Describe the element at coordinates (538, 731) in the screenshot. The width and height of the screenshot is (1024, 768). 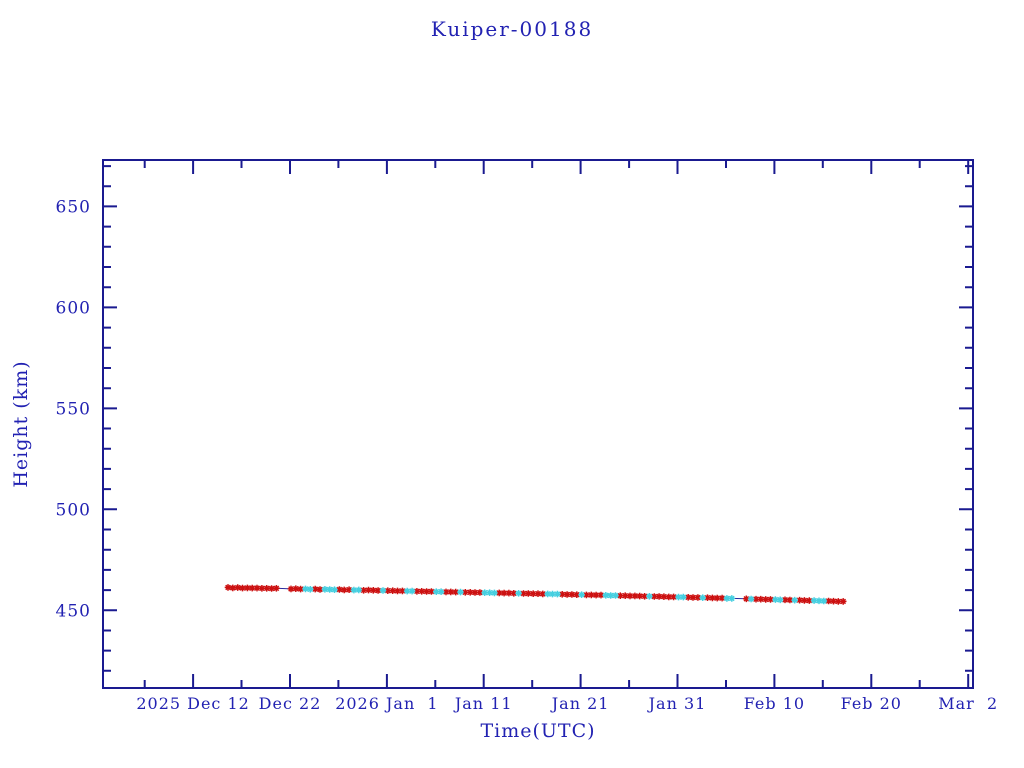
I see `x-axis-label: Time(UTC)` at that location.